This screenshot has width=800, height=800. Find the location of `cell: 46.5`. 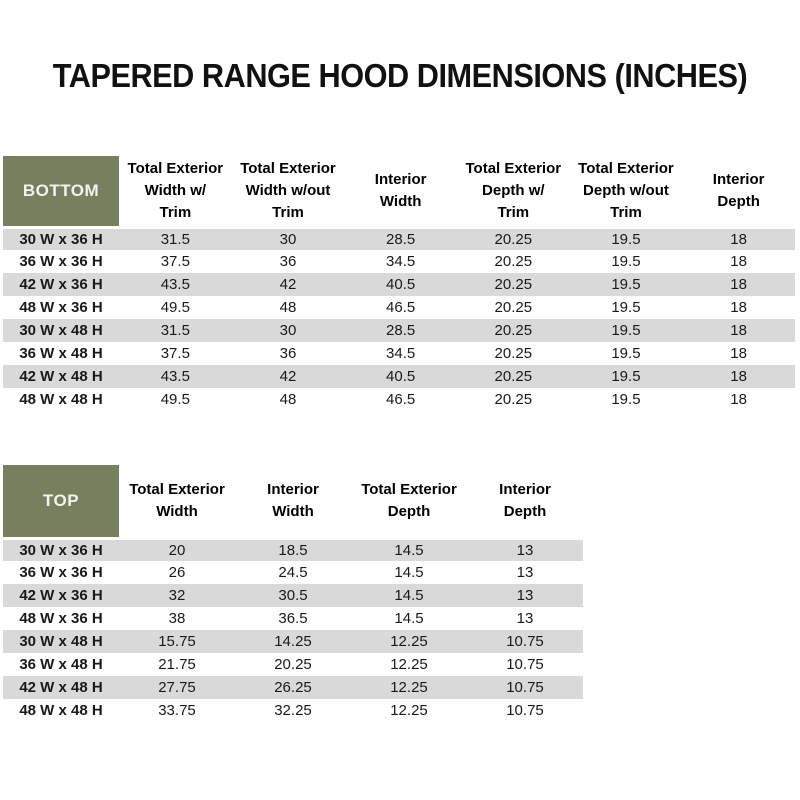

cell: 46.5 is located at coordinates (400, 307).